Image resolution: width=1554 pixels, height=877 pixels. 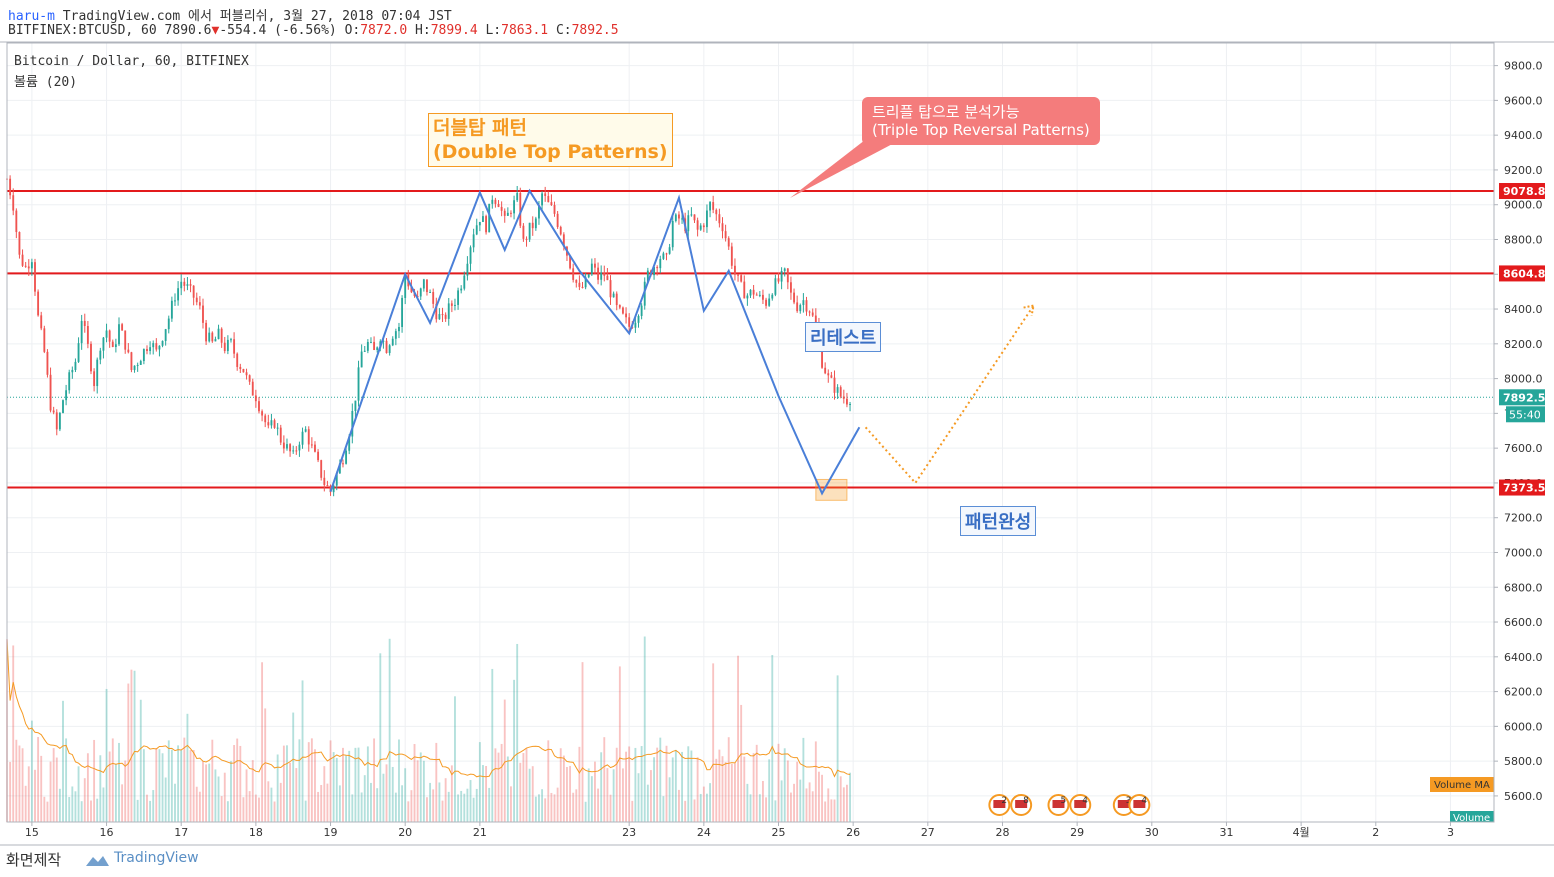 I want to click on time-tick-label: 30, so click(x=1152, y=832).